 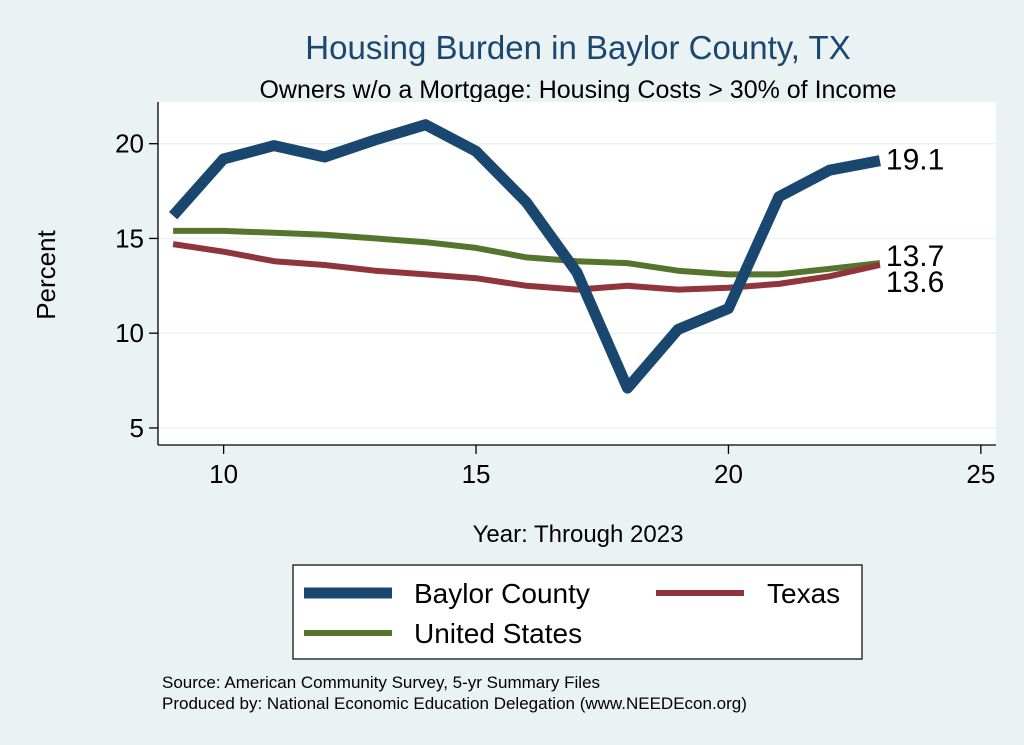 I want to click on y-axis-label: Percent, so click(x=46, y=274).